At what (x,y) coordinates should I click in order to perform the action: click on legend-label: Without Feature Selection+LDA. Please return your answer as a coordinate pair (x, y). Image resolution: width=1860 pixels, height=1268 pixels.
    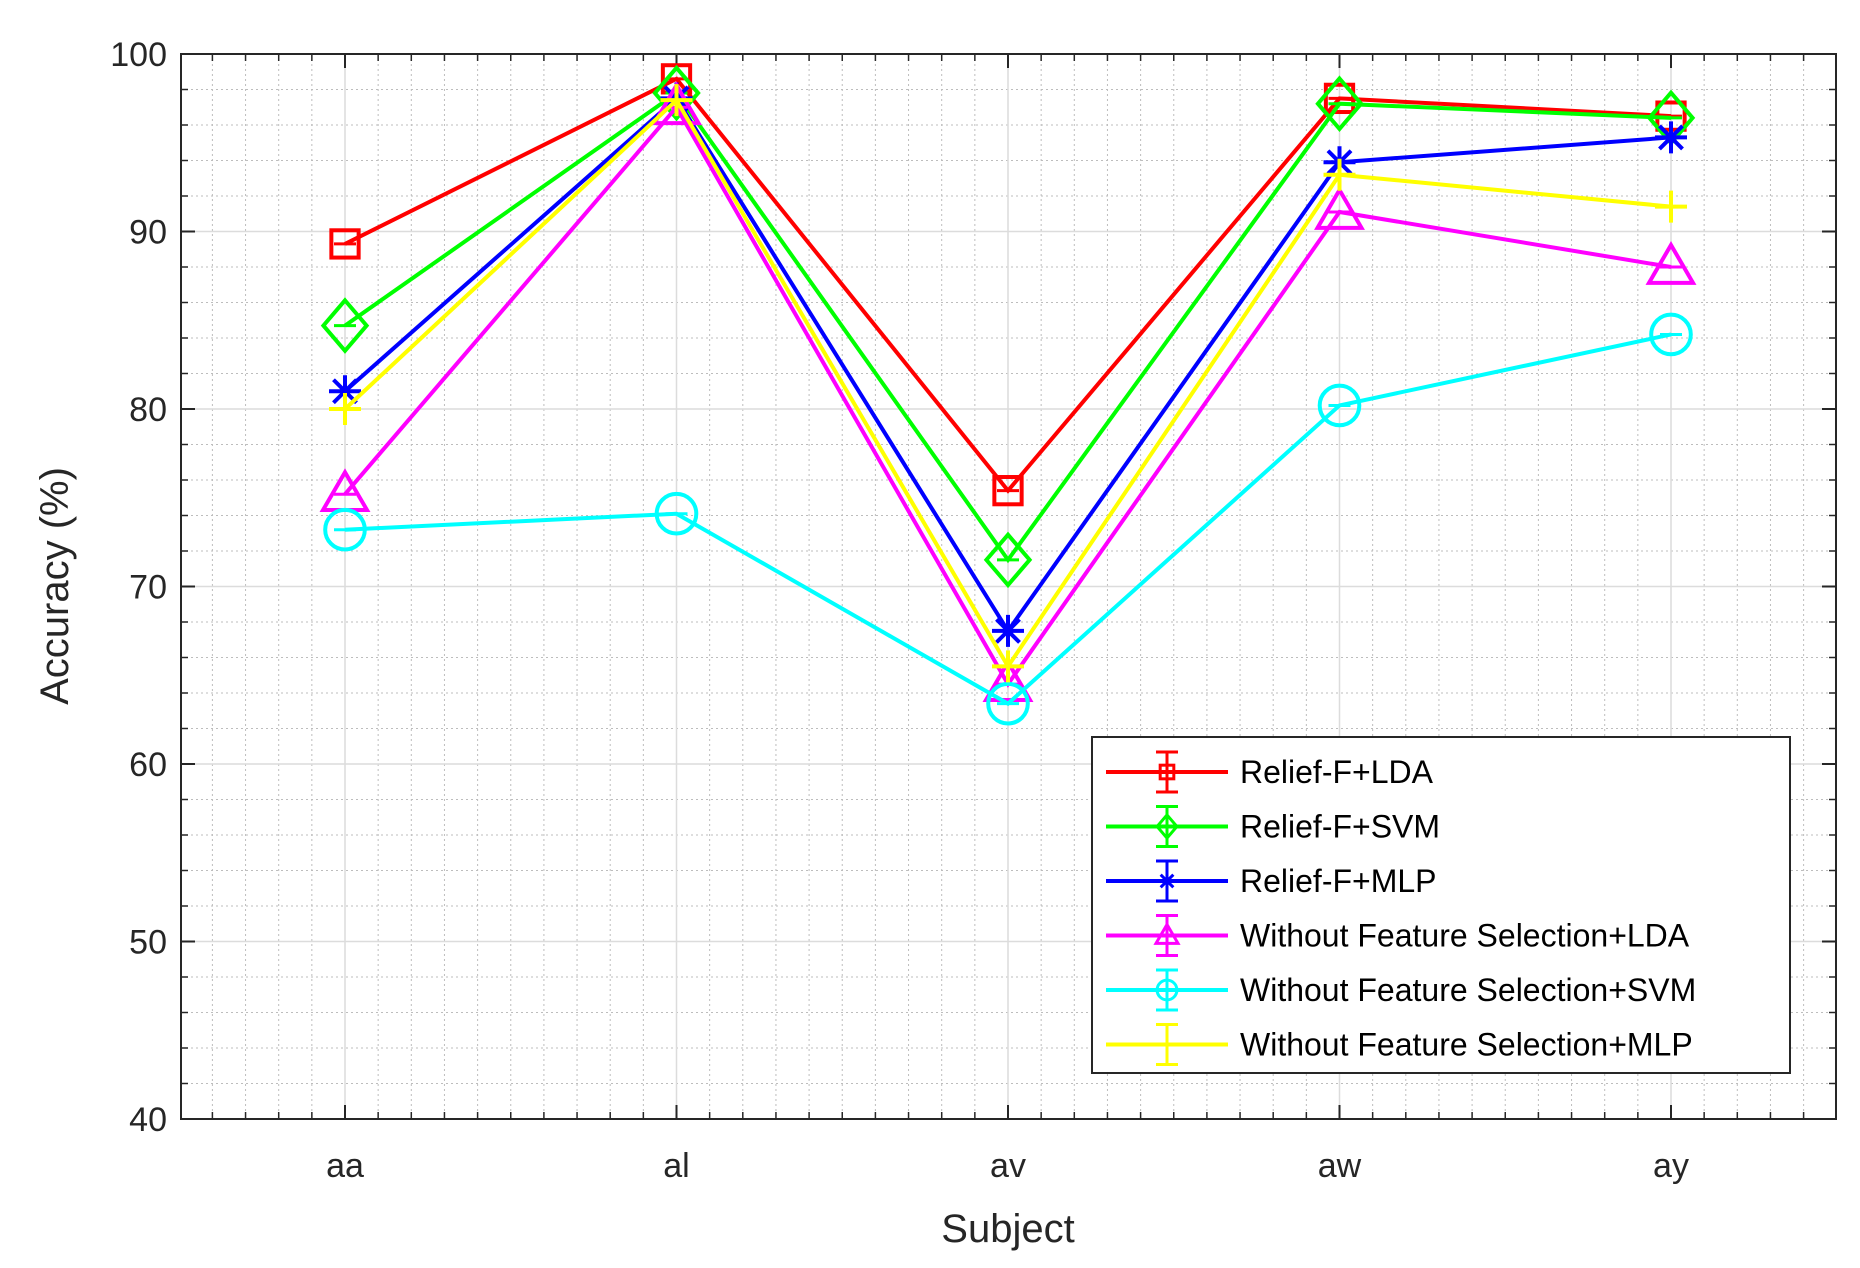
    Looking at the image, I should click on (1465, 936).